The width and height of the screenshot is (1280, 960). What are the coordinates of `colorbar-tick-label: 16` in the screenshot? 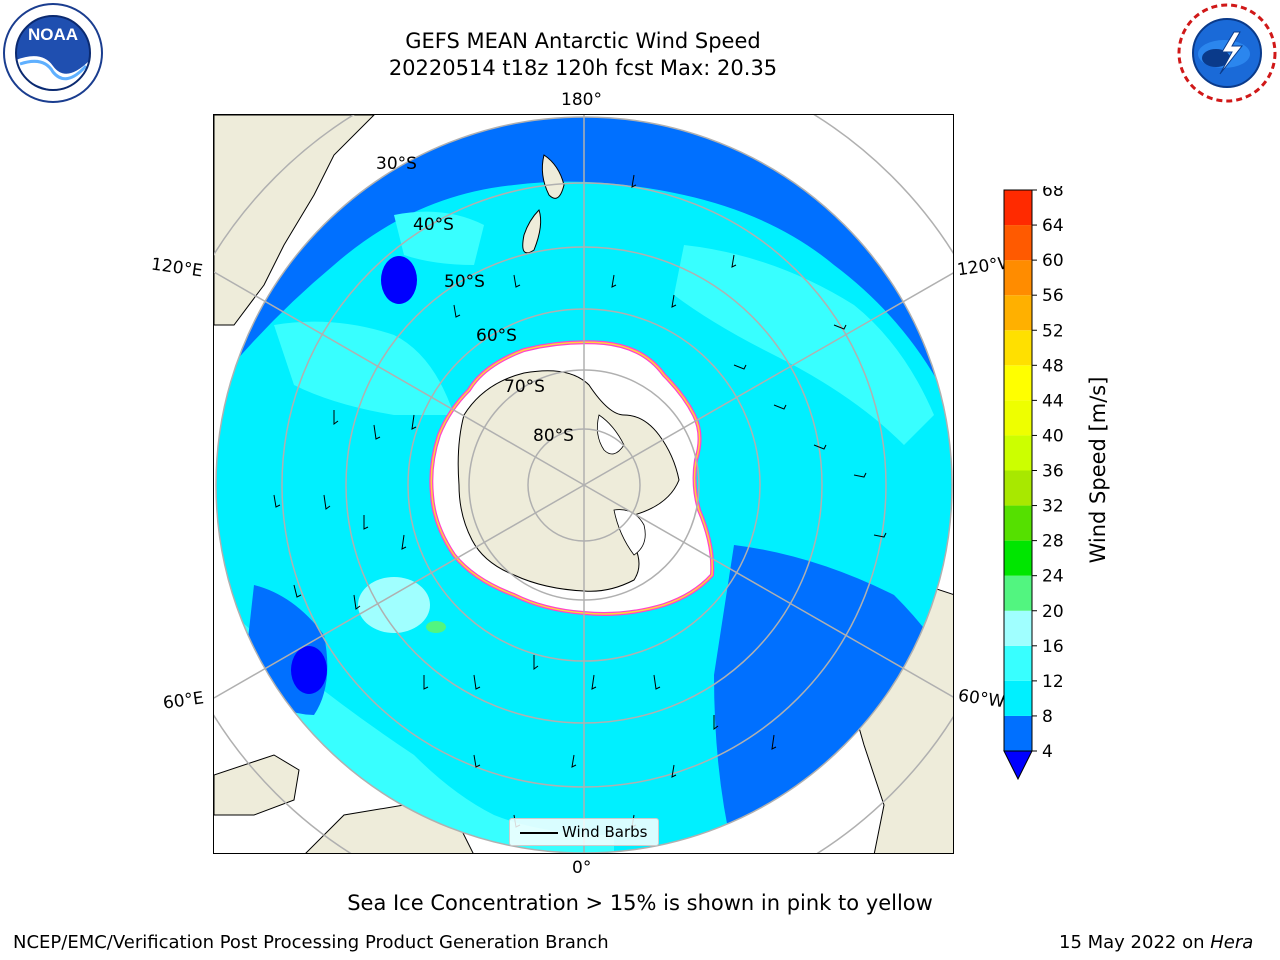 It's located at (1053, 647).